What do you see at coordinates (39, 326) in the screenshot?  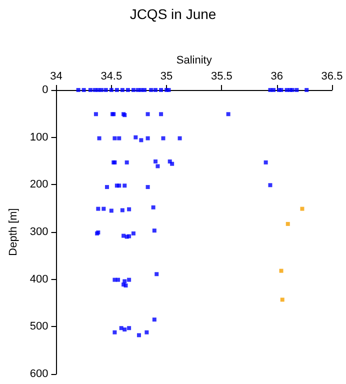 I see `y-tick-label: 500` at bounding box center [39, 326].